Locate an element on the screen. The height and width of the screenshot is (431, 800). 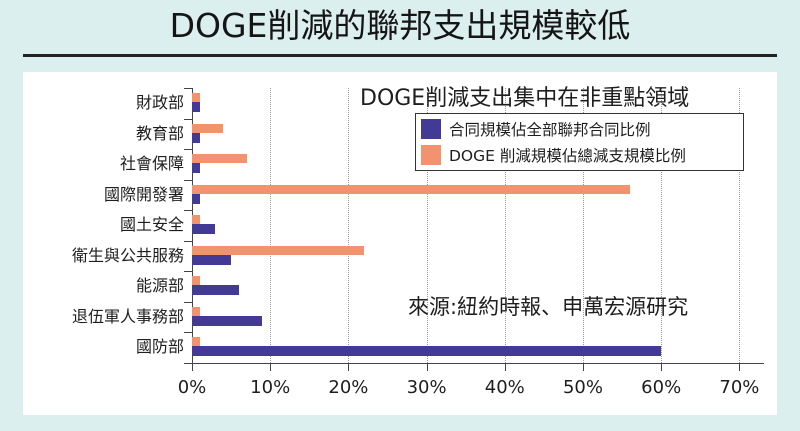
x-tick-label: 0% is located at coordinates (192, 387).